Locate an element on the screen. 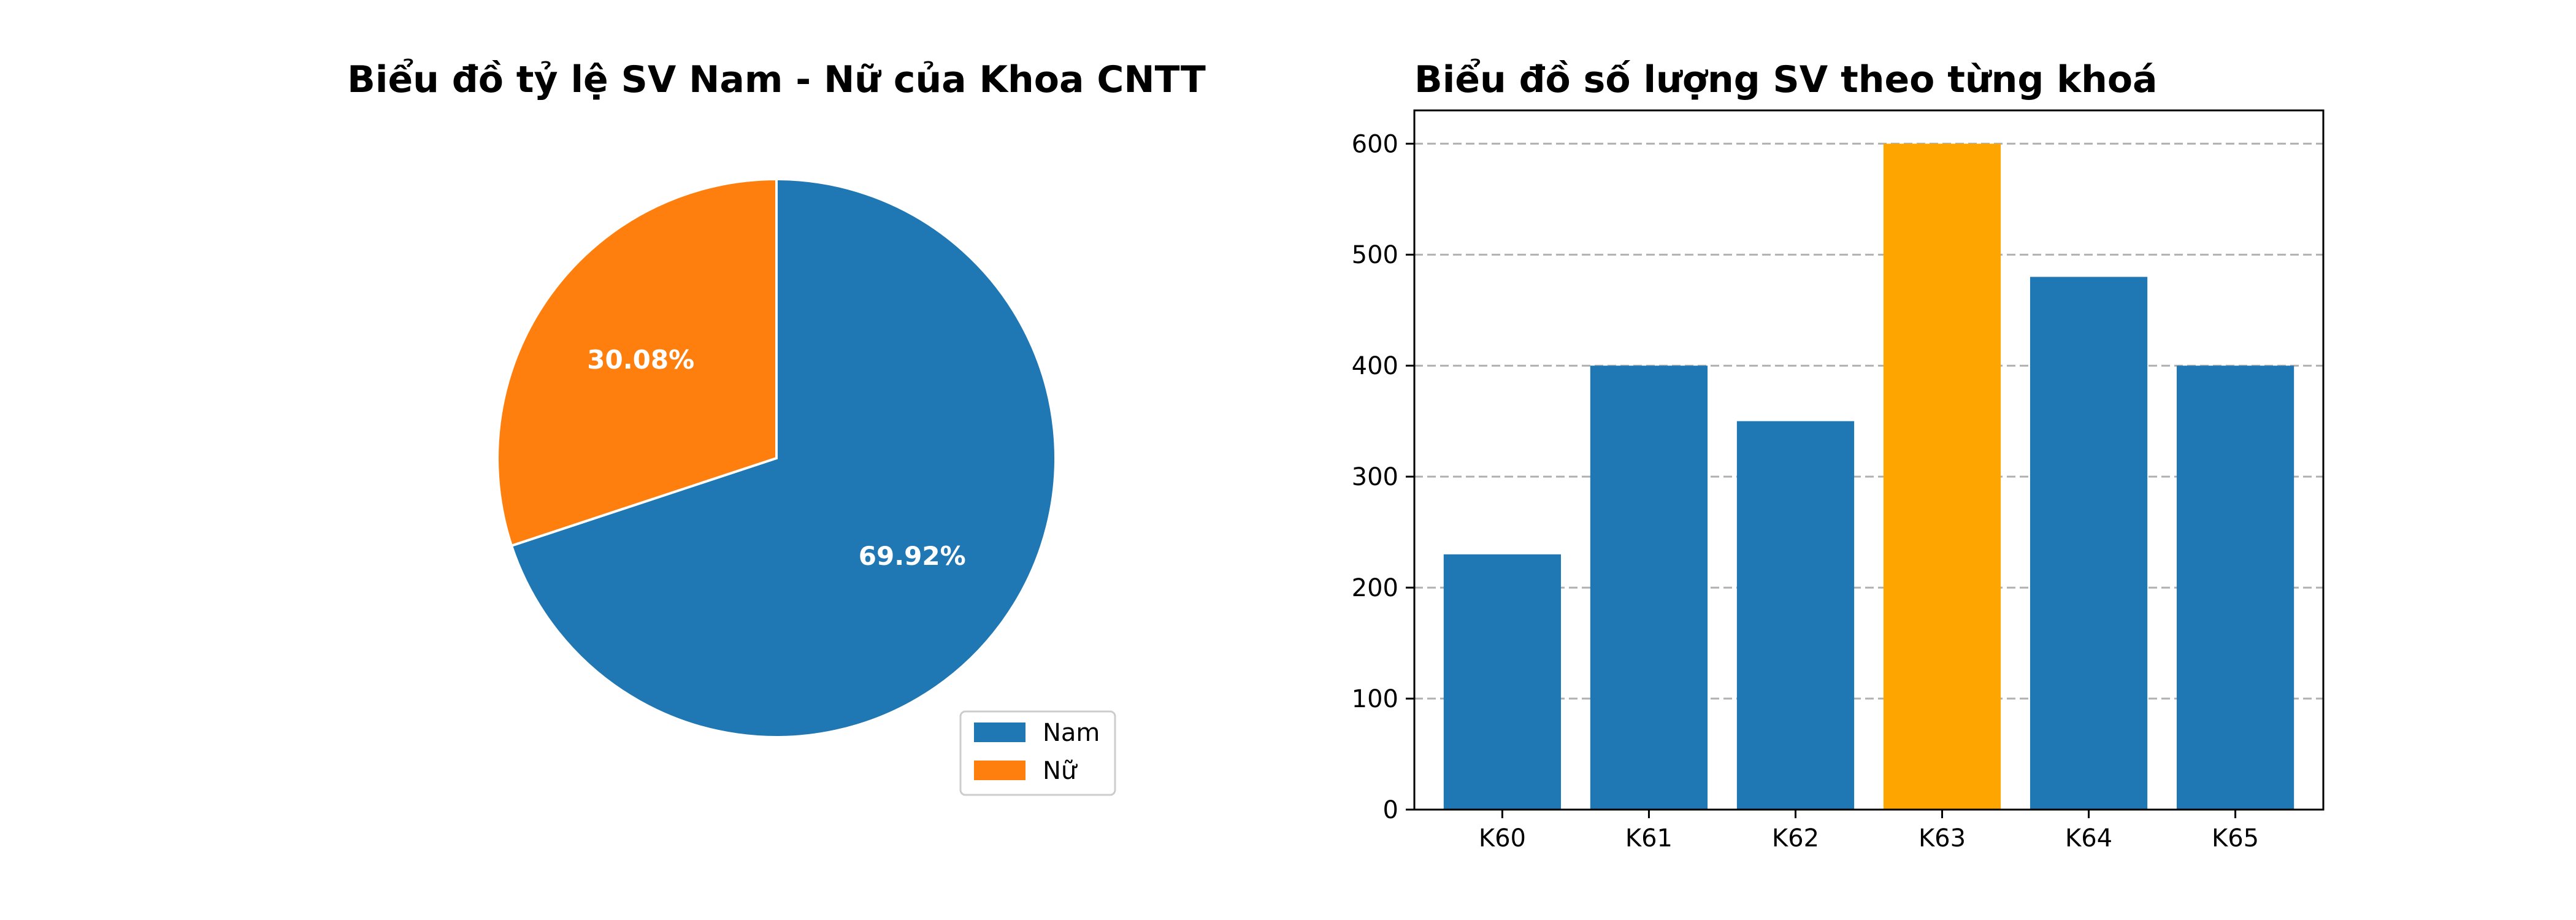 Image resolution: width=2576 pixels, height=920 pixels. y-tick-label: 600 is located at coordinates (1375, 144).